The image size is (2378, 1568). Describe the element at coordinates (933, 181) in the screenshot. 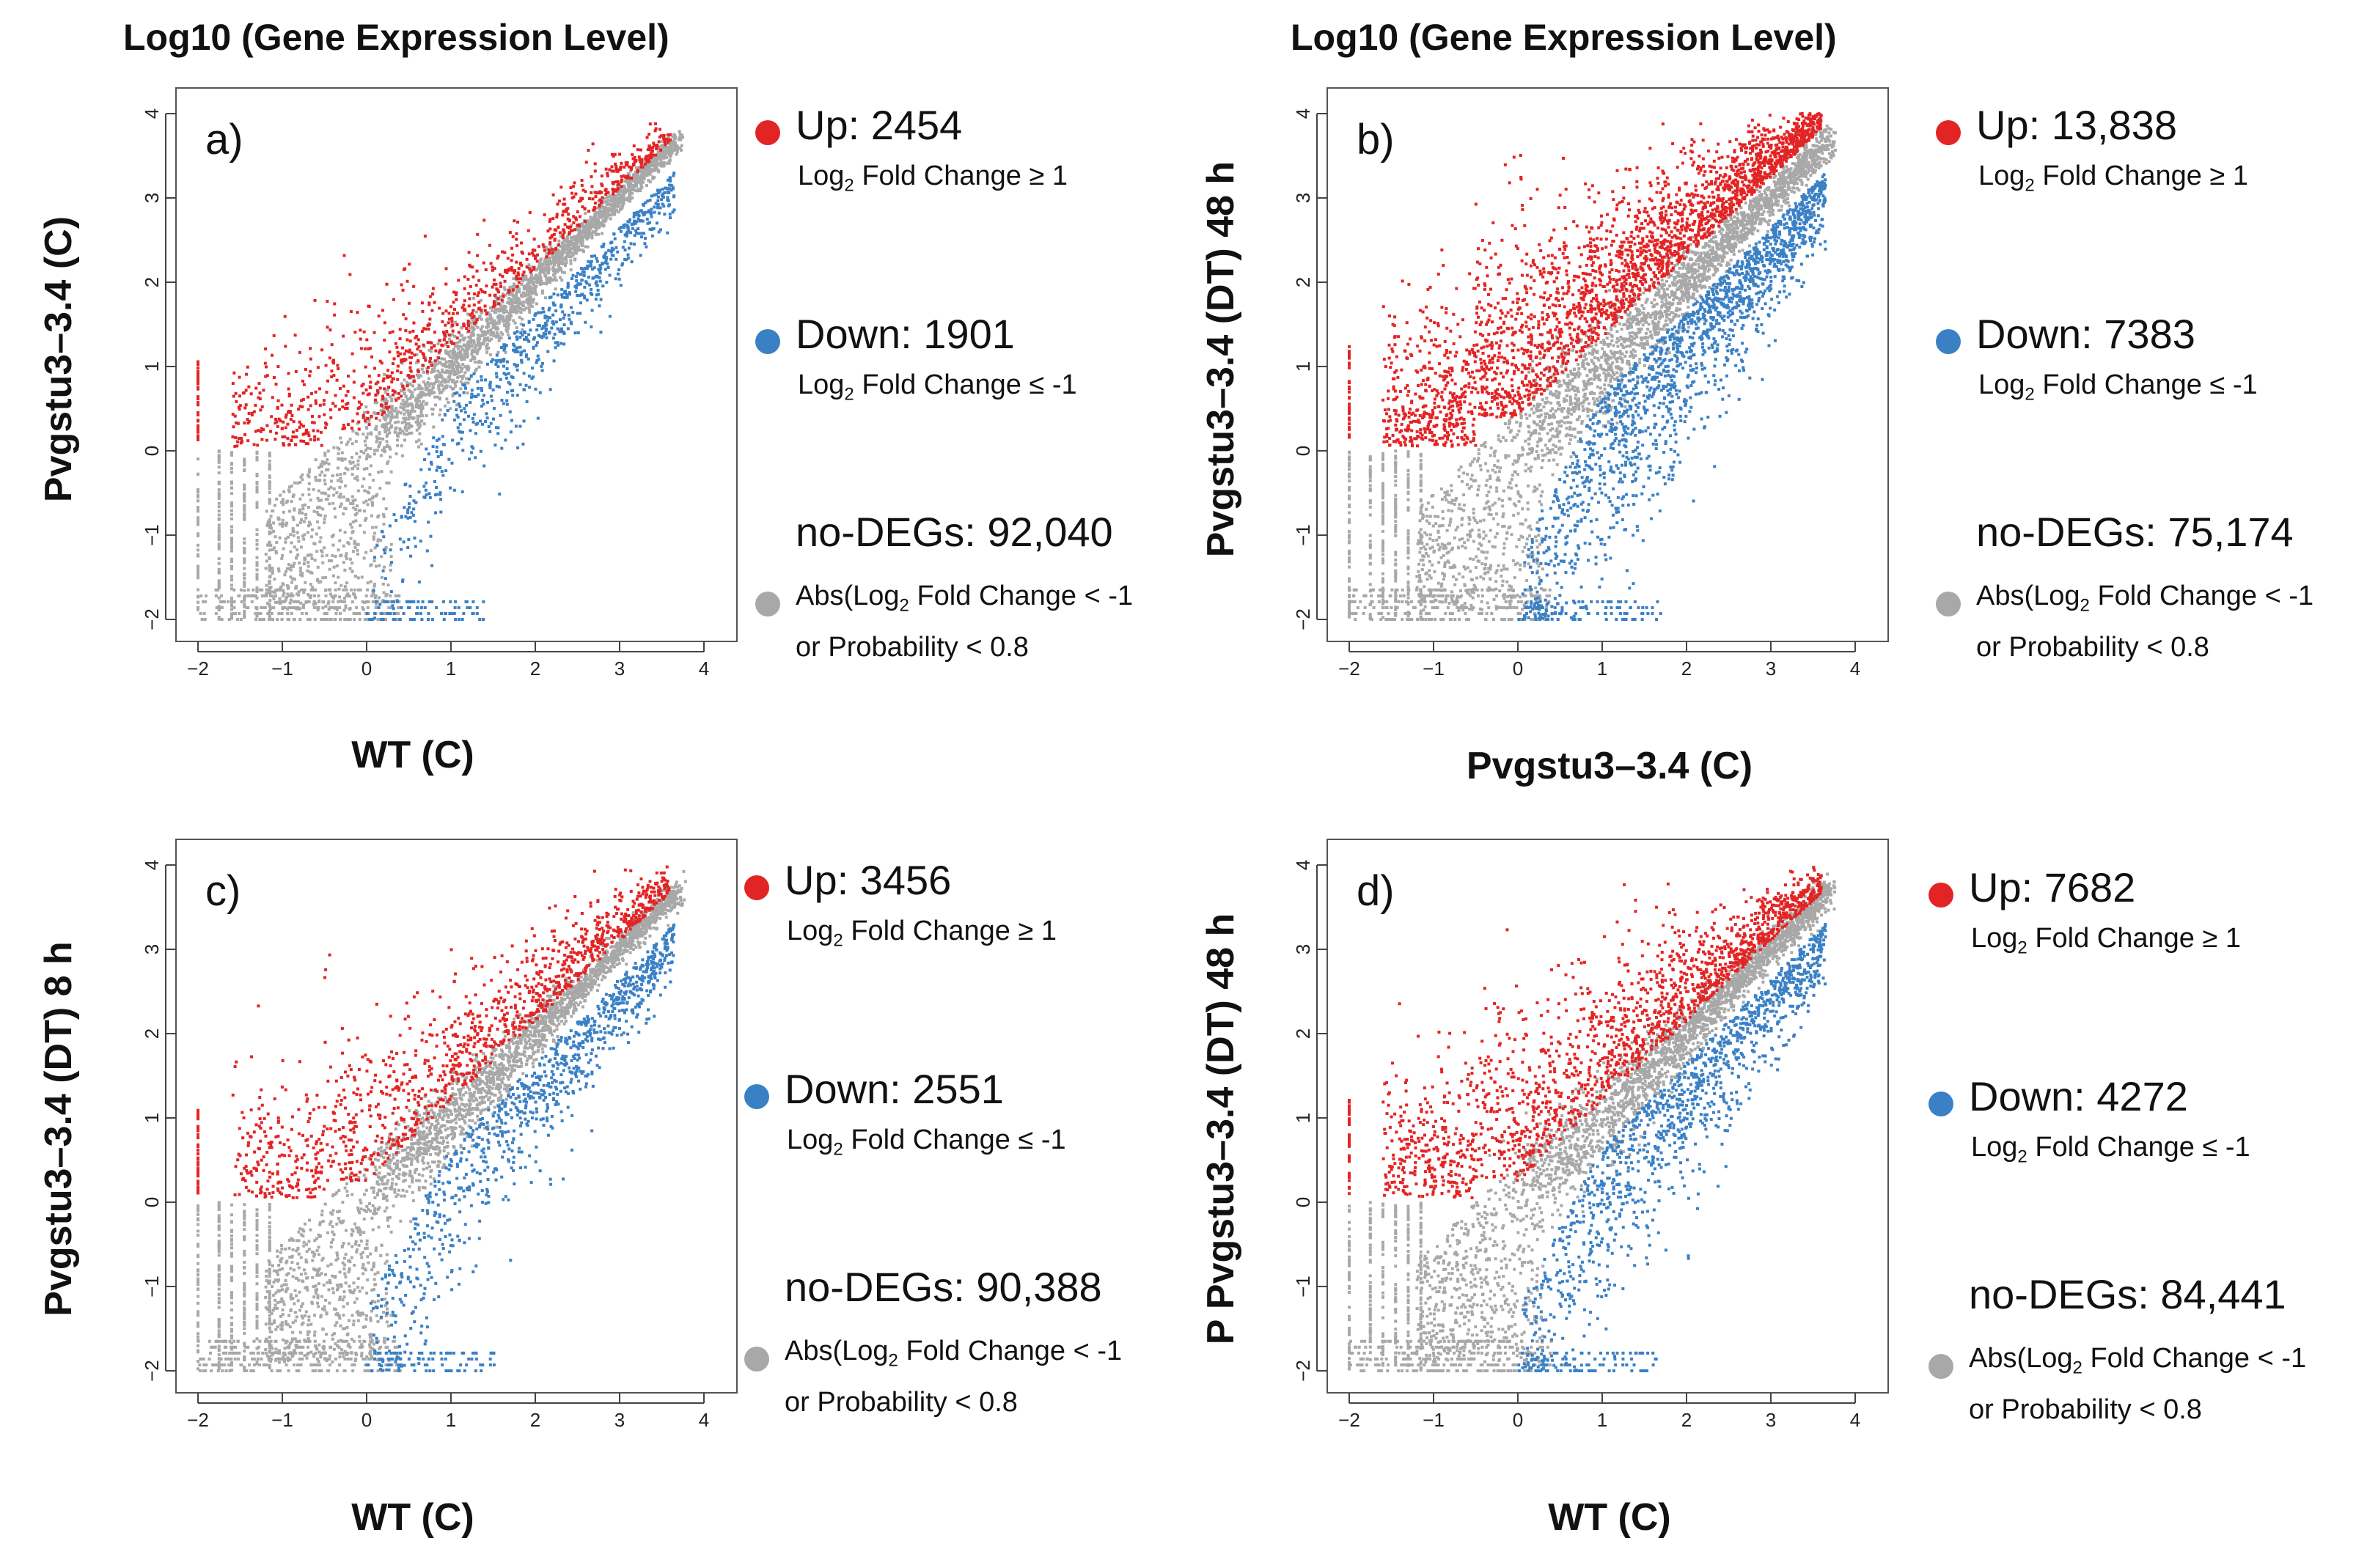

I see `legend-rule: Log2 Fold Change ≥ 1` at that location.